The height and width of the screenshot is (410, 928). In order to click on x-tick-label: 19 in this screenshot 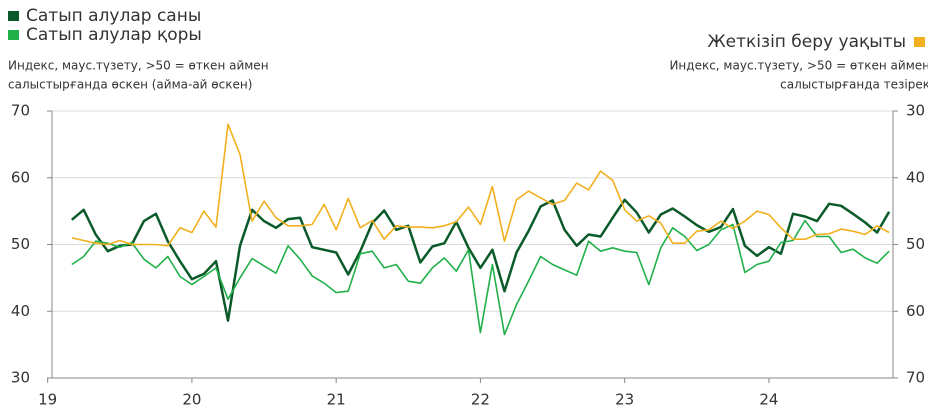, I will do `click(47, 400)`.